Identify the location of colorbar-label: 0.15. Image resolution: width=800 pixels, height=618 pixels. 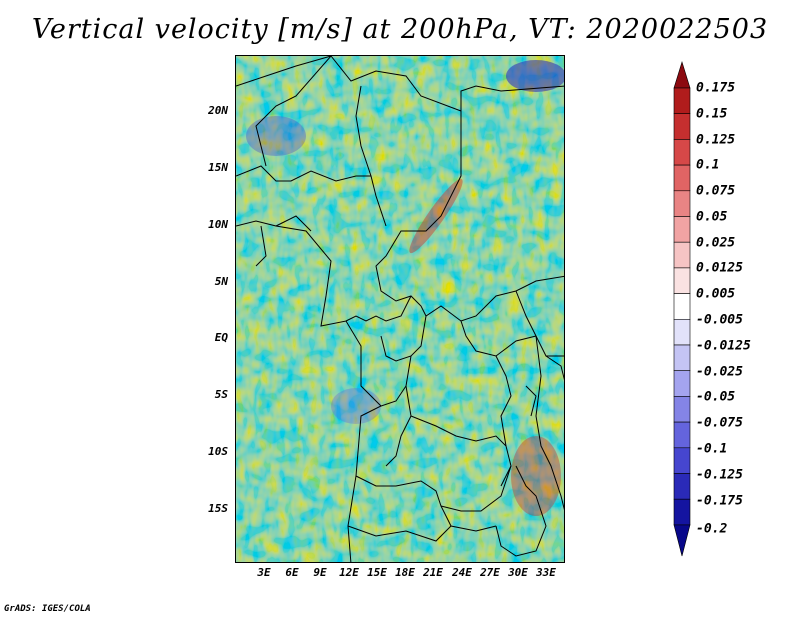
(712, 114).